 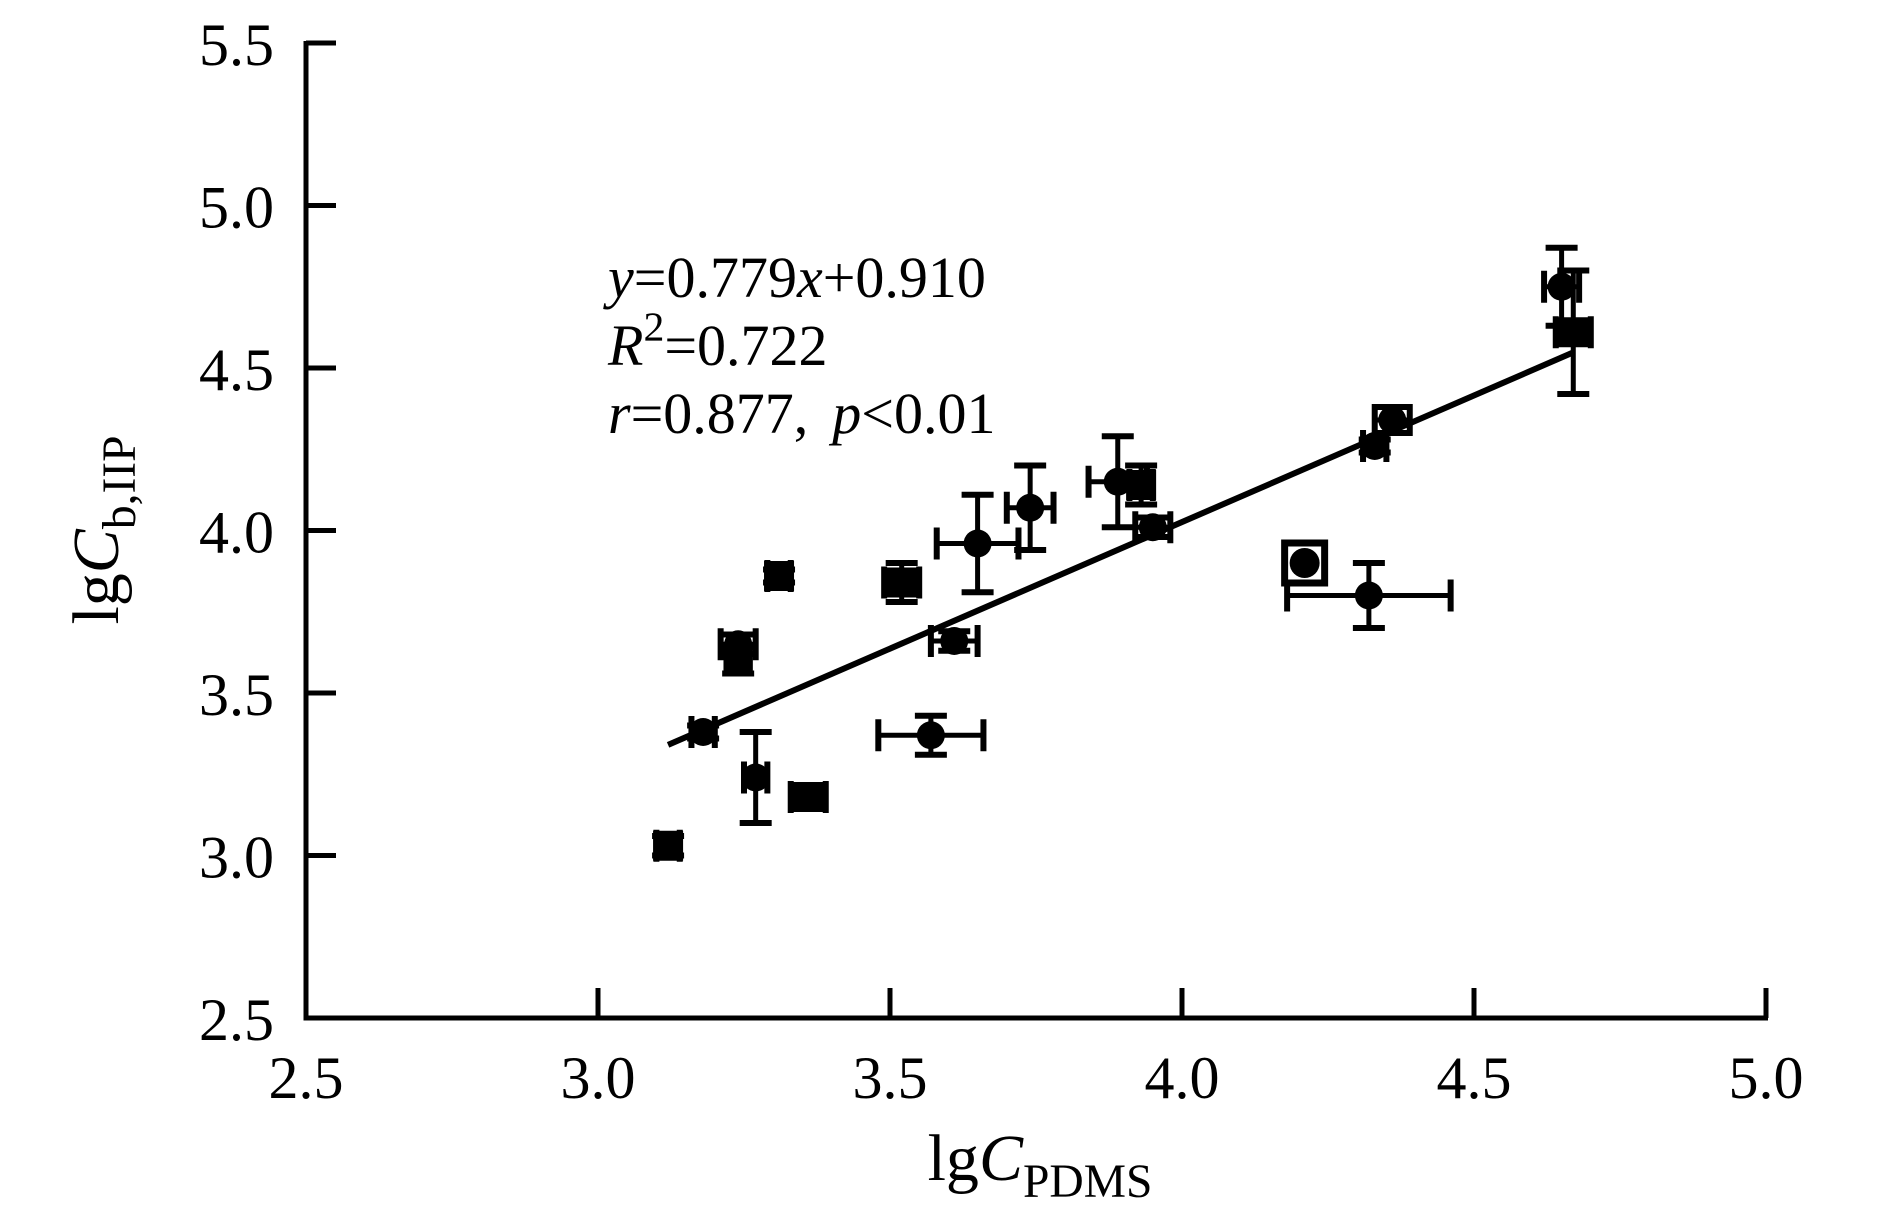 What do you see at coordinates (598, 1078) in the screenshot?
I see `x-tick-label: 3.0` at bounding box center [598, 1078].